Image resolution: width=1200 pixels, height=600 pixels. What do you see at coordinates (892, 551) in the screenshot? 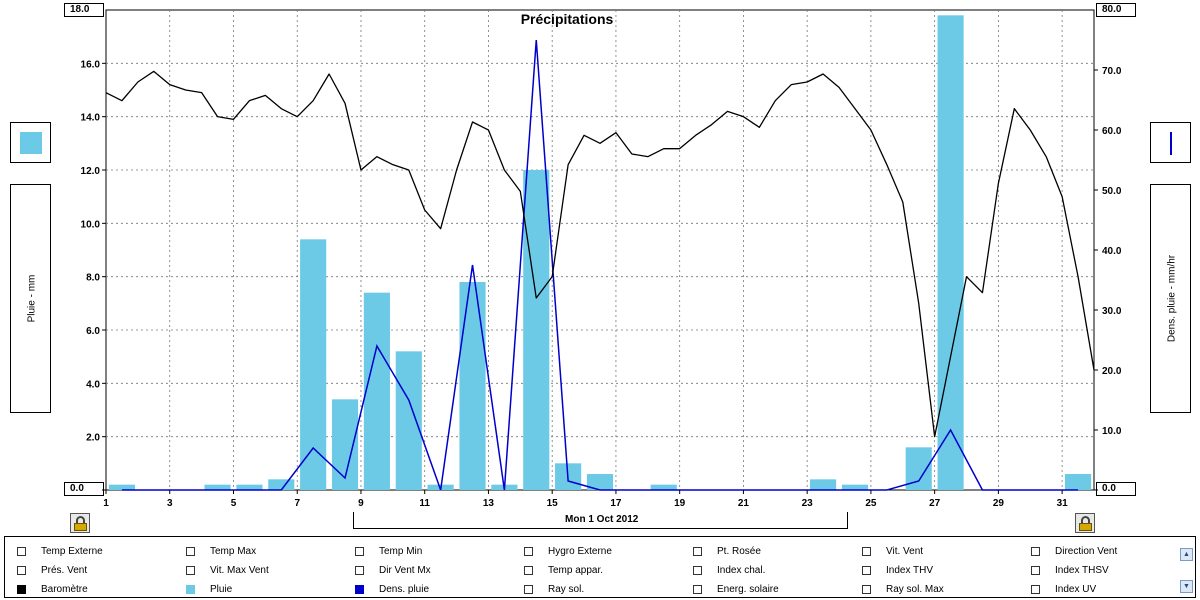
I see `legend-item: Vit. Vent` at bounding box center [892, 551].